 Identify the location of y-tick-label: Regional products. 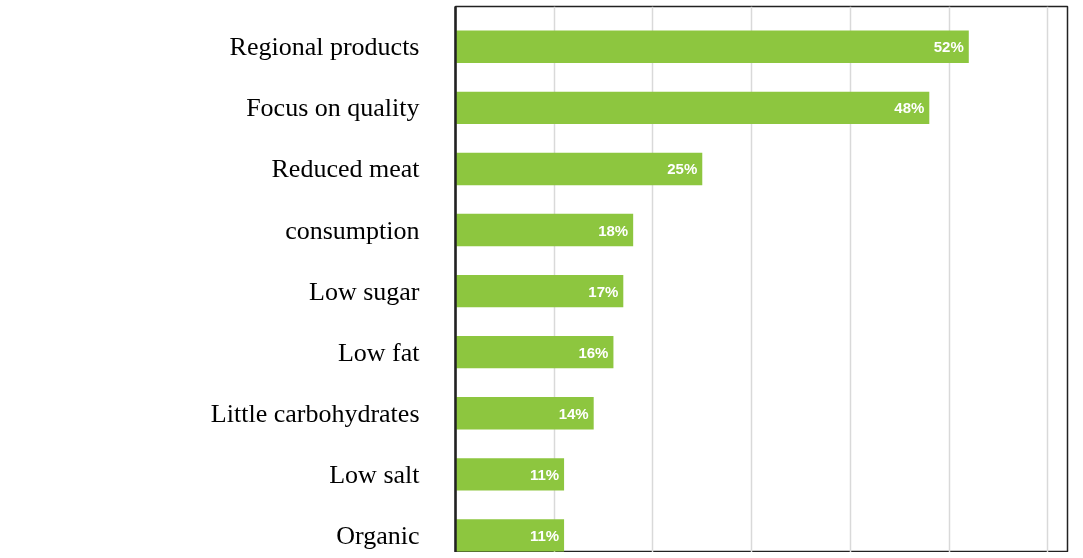
(324, 47).